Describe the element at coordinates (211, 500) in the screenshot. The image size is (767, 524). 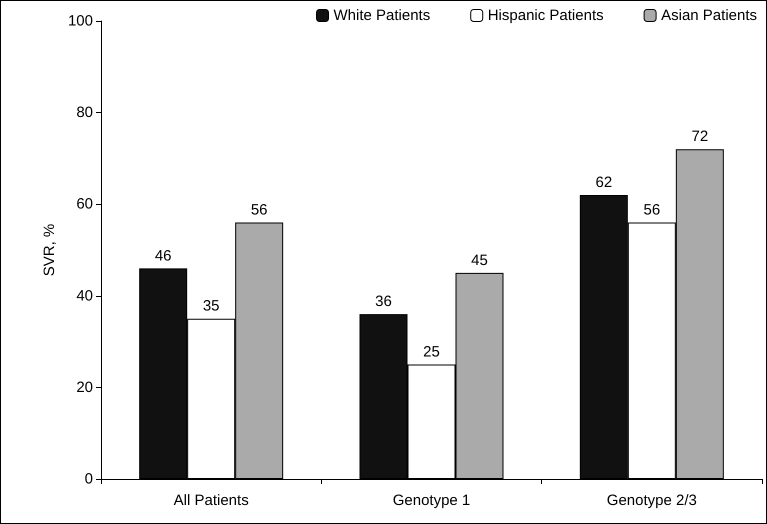
I see `x-tick-label: All Patients` at that location.